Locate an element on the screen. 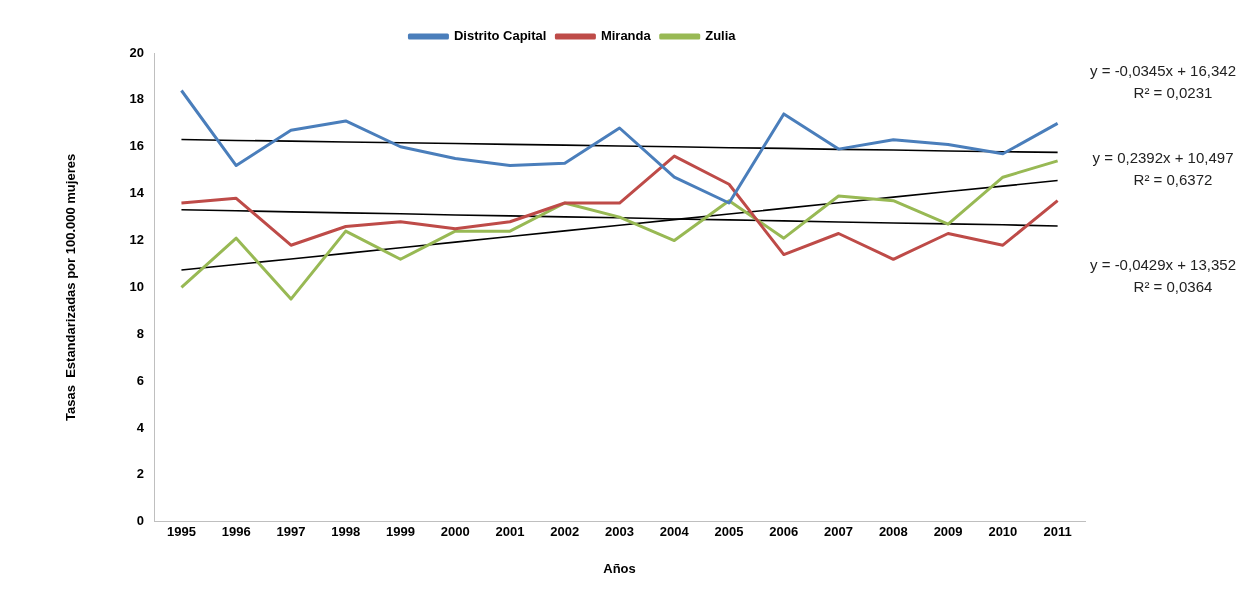 This screenshot has height=601, width=1245. x-tick-label: 1998 is located at coordinates (346, 532).